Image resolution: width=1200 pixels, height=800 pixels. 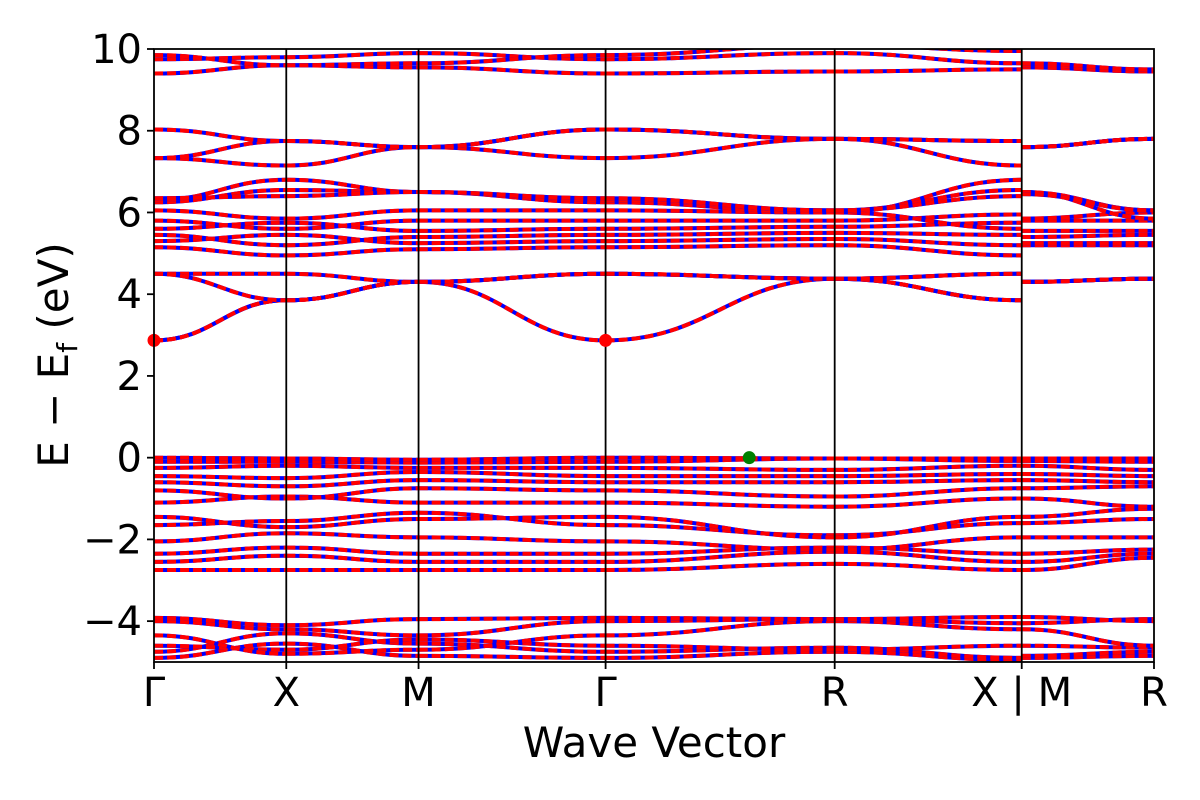 What do you see at coordinates (112, 540) in the screenshot?
I see `y-tick-label: −2` at bounding box center [112, 540].